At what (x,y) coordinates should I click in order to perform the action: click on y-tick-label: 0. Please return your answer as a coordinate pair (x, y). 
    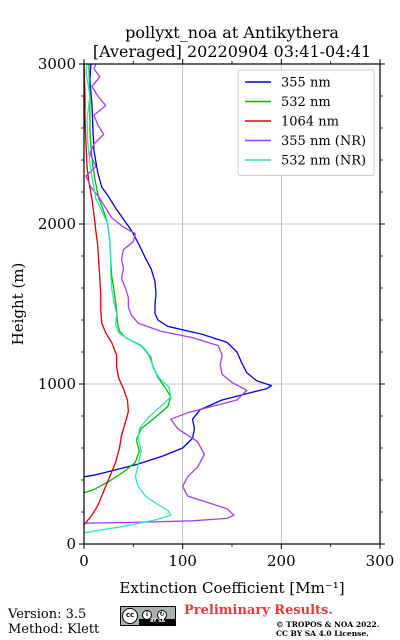
    Looking at the image, I should click on (71, 544).